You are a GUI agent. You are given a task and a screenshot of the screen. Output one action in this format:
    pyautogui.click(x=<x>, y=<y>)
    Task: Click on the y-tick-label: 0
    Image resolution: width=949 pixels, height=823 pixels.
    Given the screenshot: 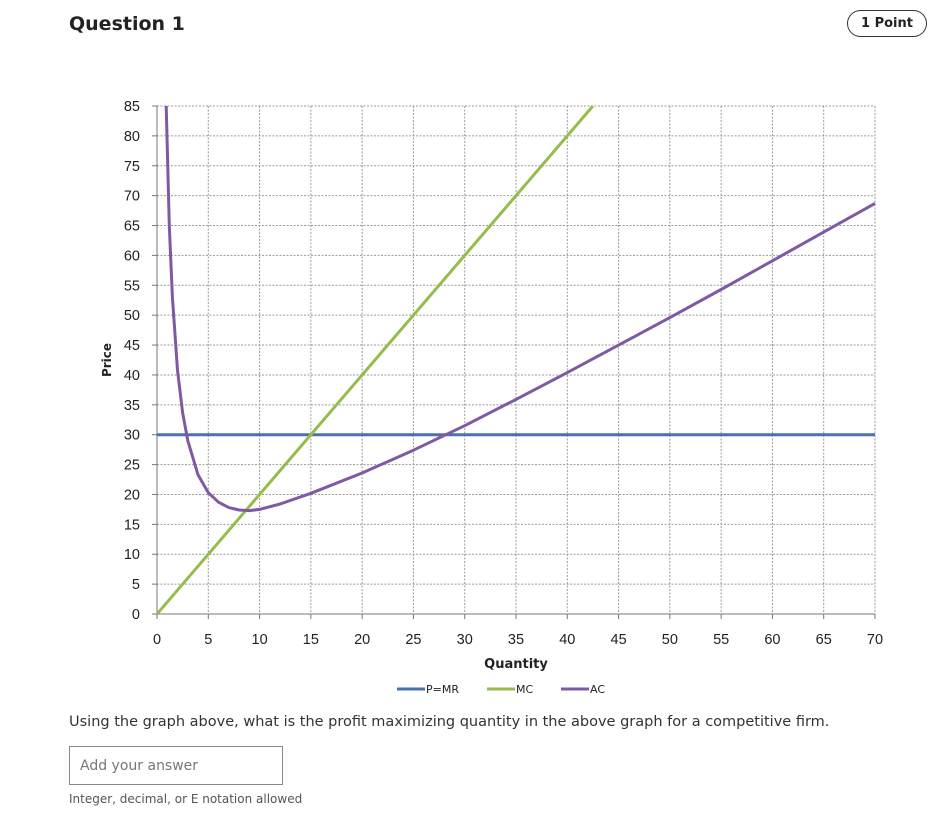 What is the action you would take?
    pyautogui.click(x=136, y=615)
    